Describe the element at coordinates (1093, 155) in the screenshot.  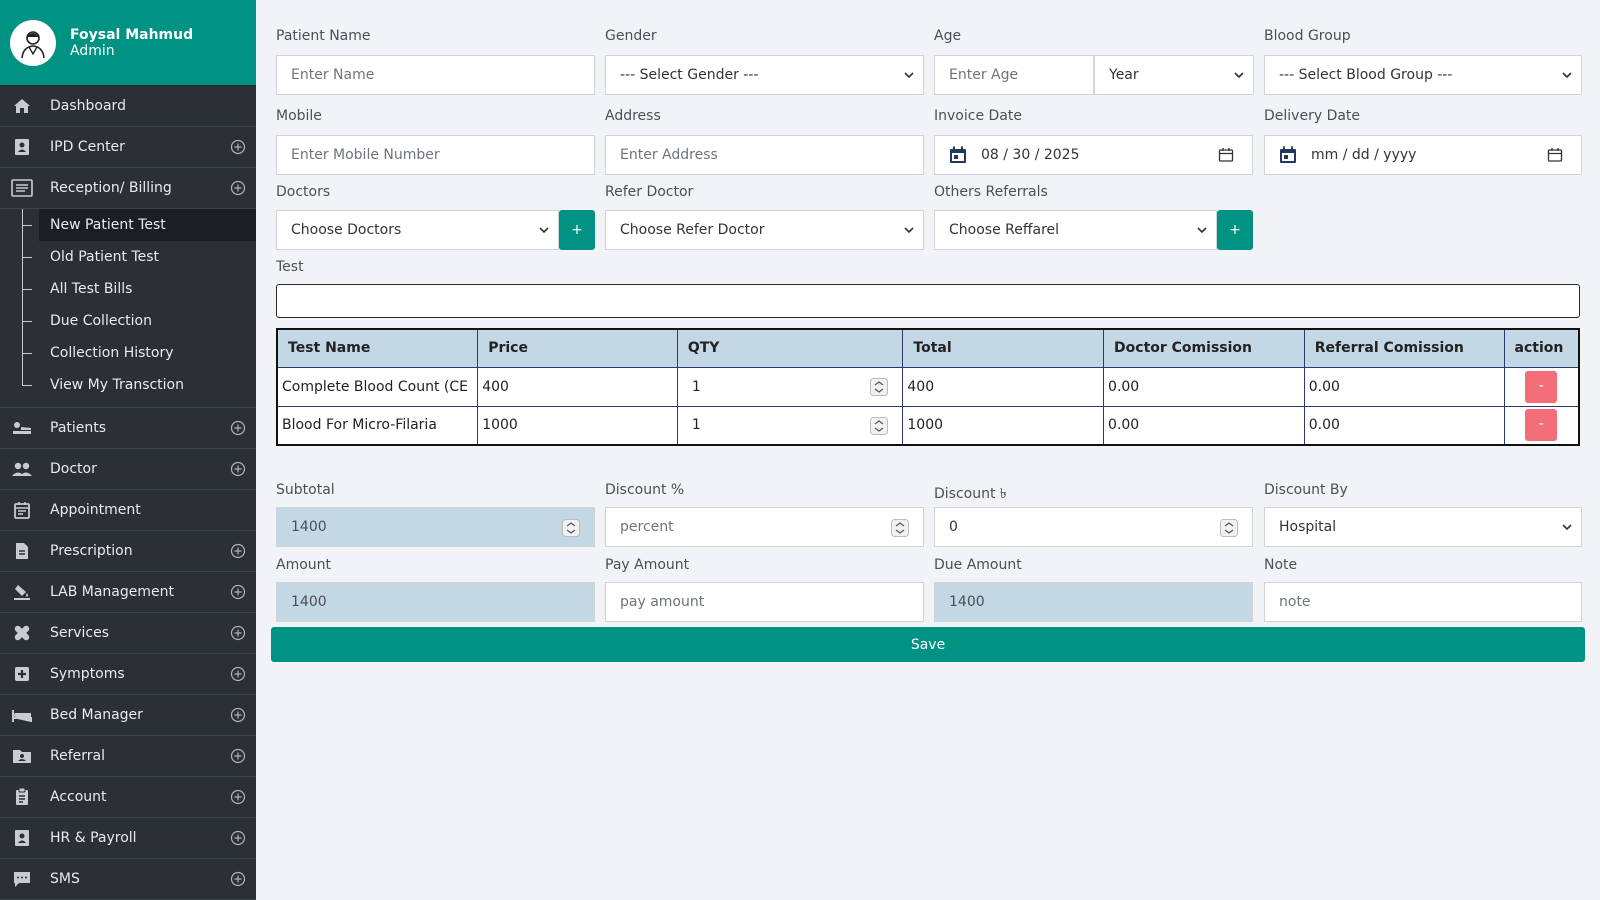
I see `invoice-date-input: 08 / 30 / 2025` at that location.